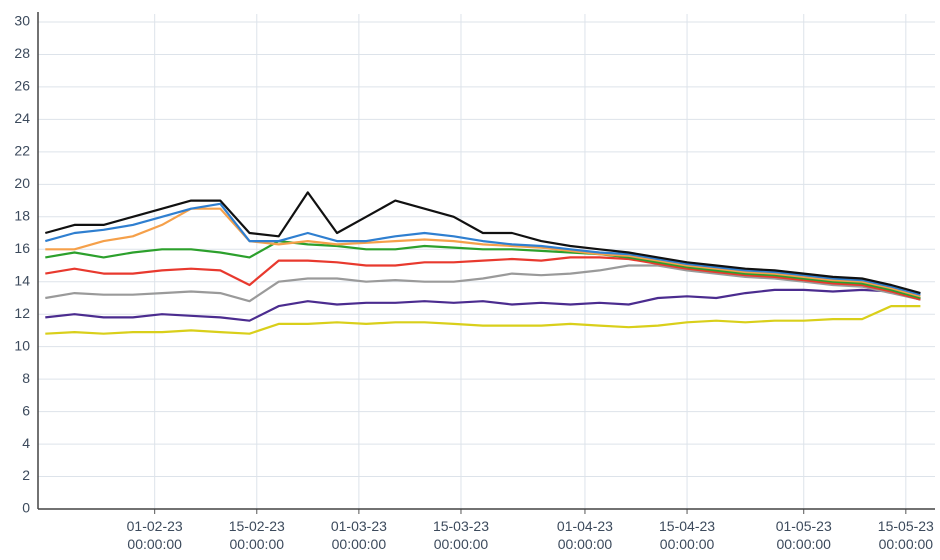  Describe the element at coordinates (26, 443) in the screenshot. I see `y-tick-label: 4` at that location.